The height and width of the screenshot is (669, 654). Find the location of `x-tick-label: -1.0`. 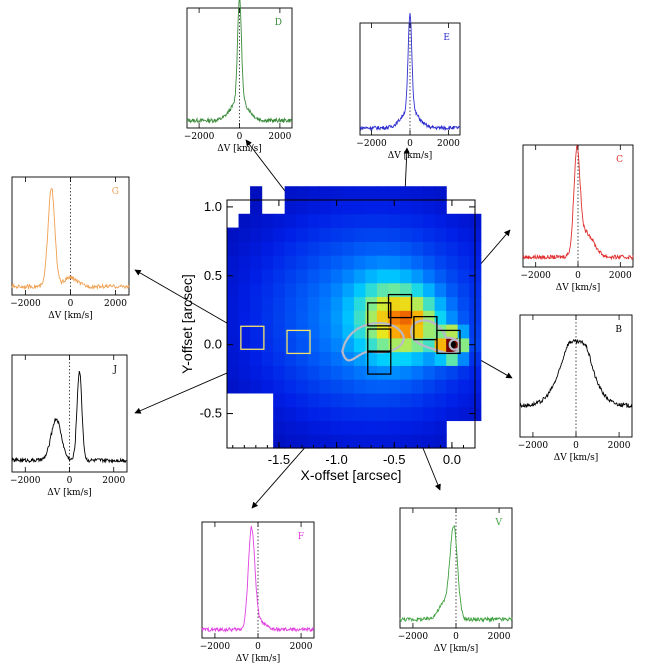

x-tick-label: -1.0 is located at coordinates (336, 459).